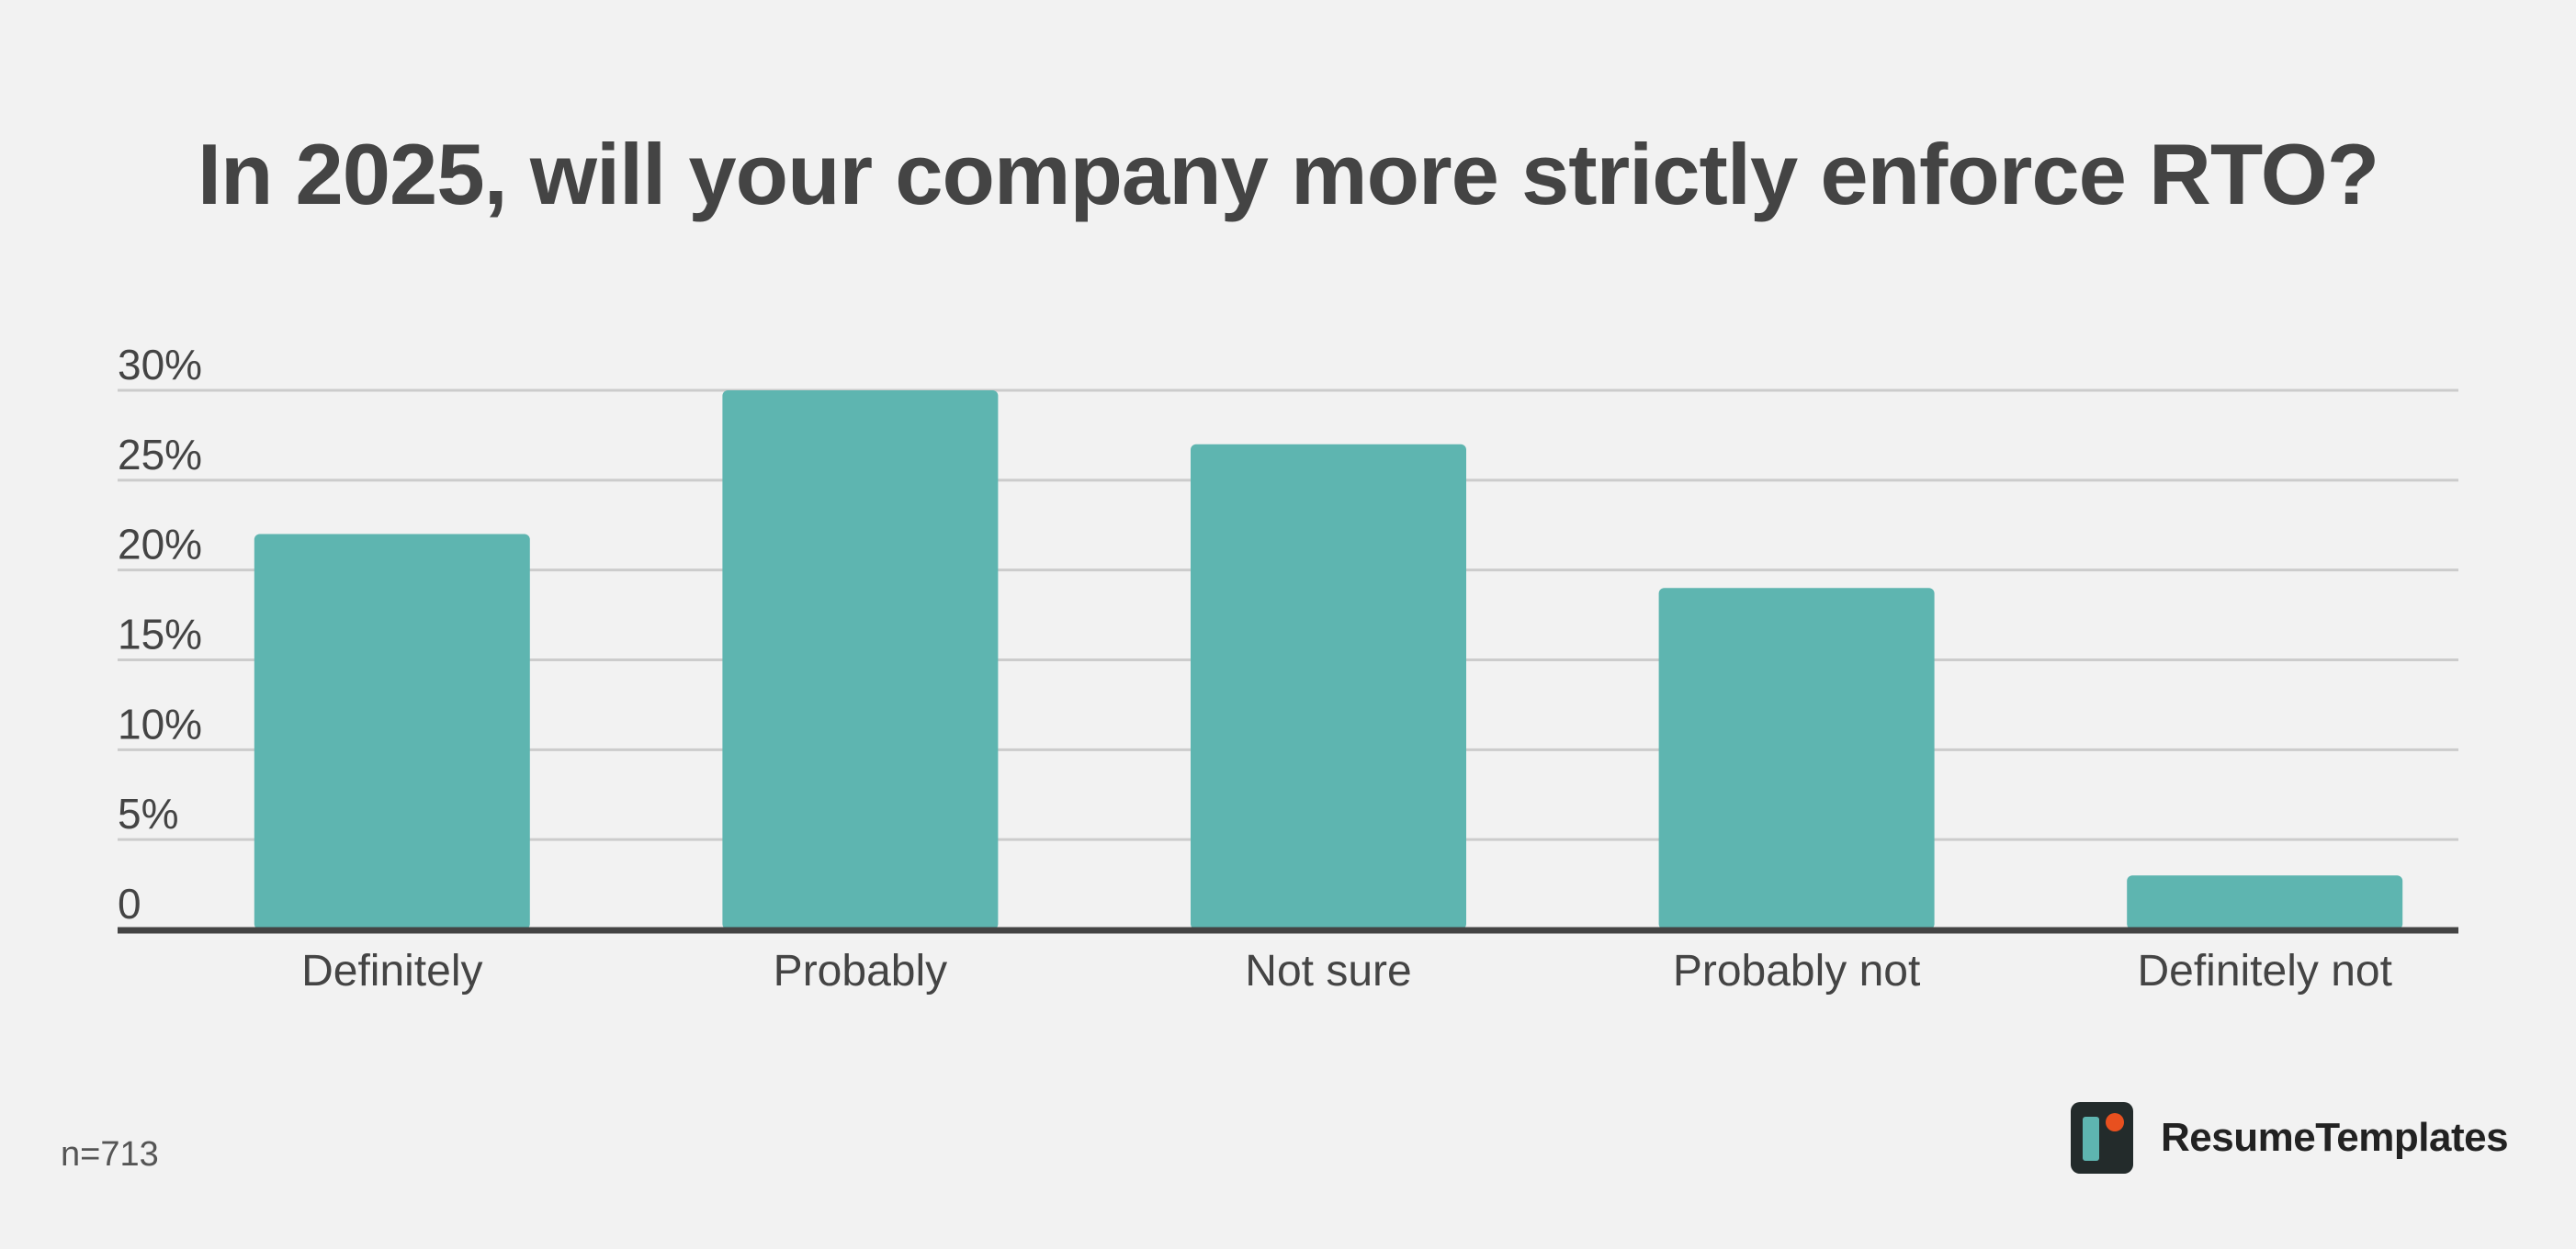  Describe the element at coordinates (160, 724) in the screenshot. I see `y-tick-label: 10%` at that location.